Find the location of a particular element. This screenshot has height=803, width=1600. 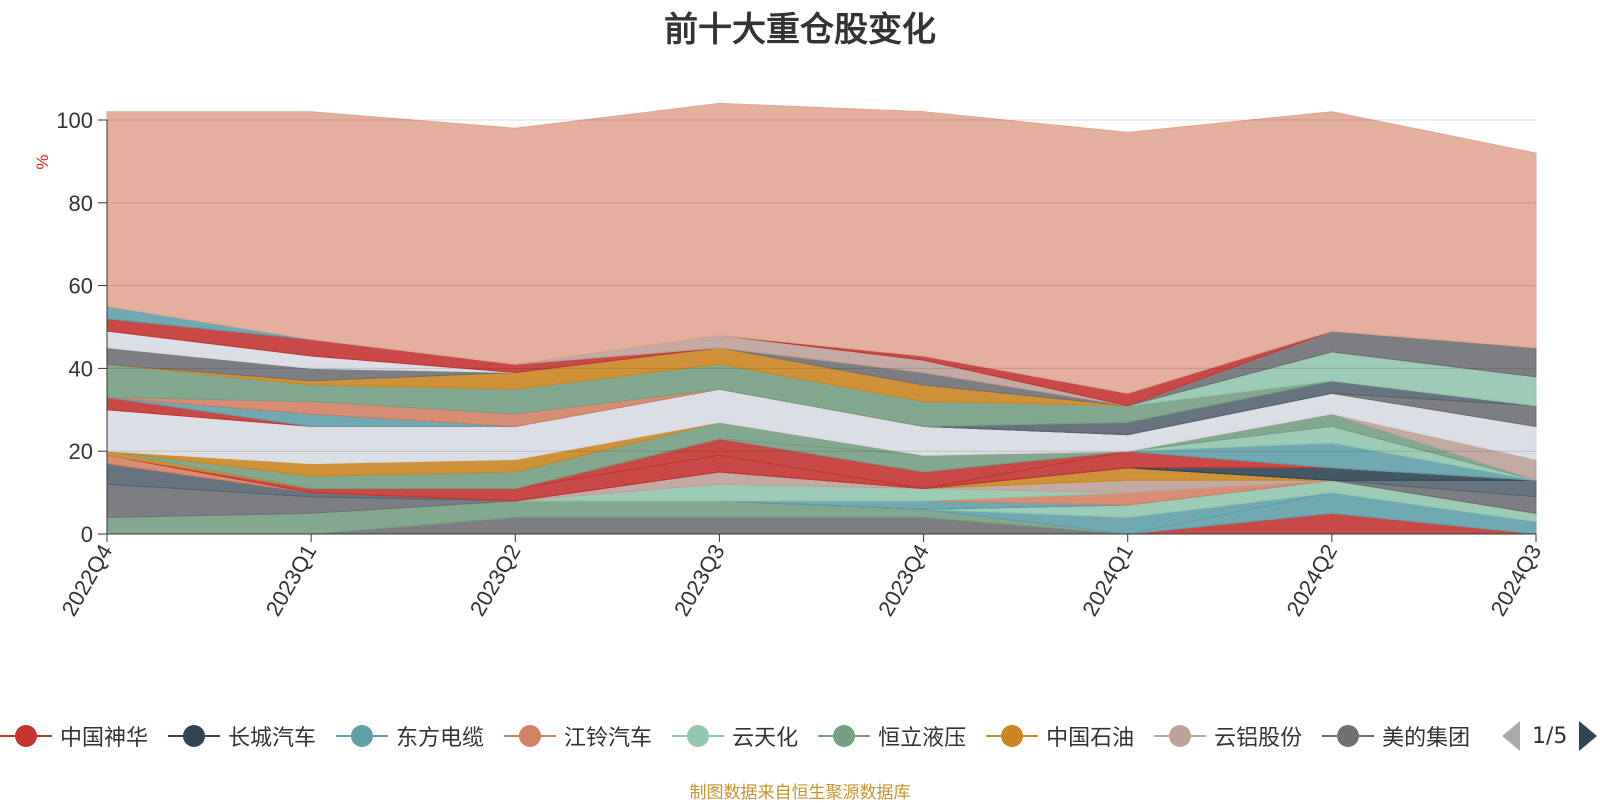

y-tick-label: 100 is located at coordinates (74, 120).